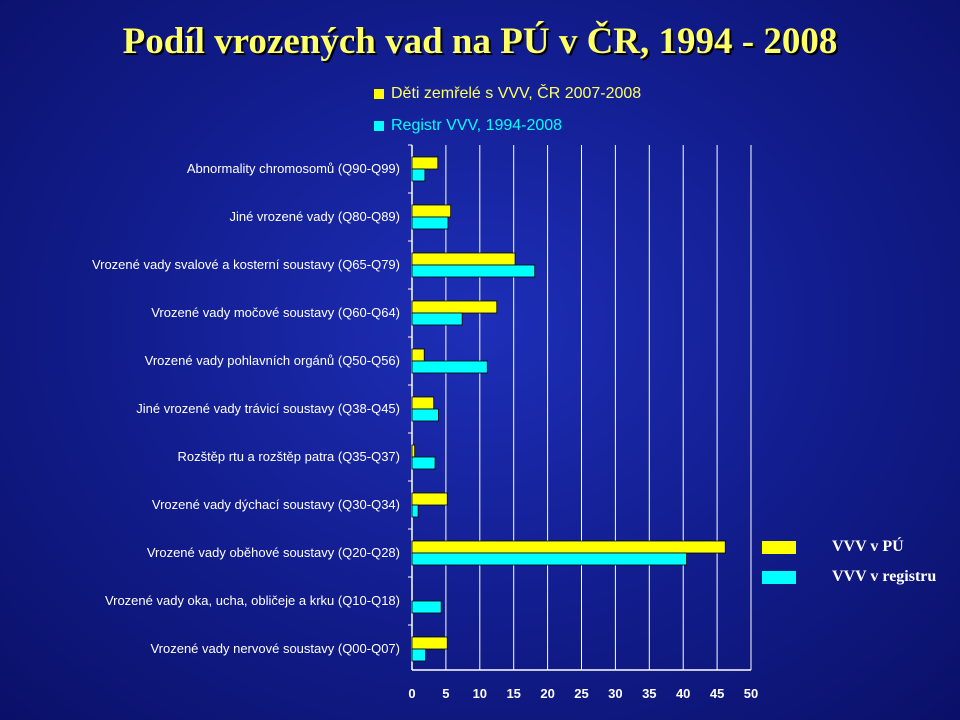  What do you see at coordinates (480, 693) in the screenshot?
I see `x-tick-label: 10` at bounding box center [480, 693].